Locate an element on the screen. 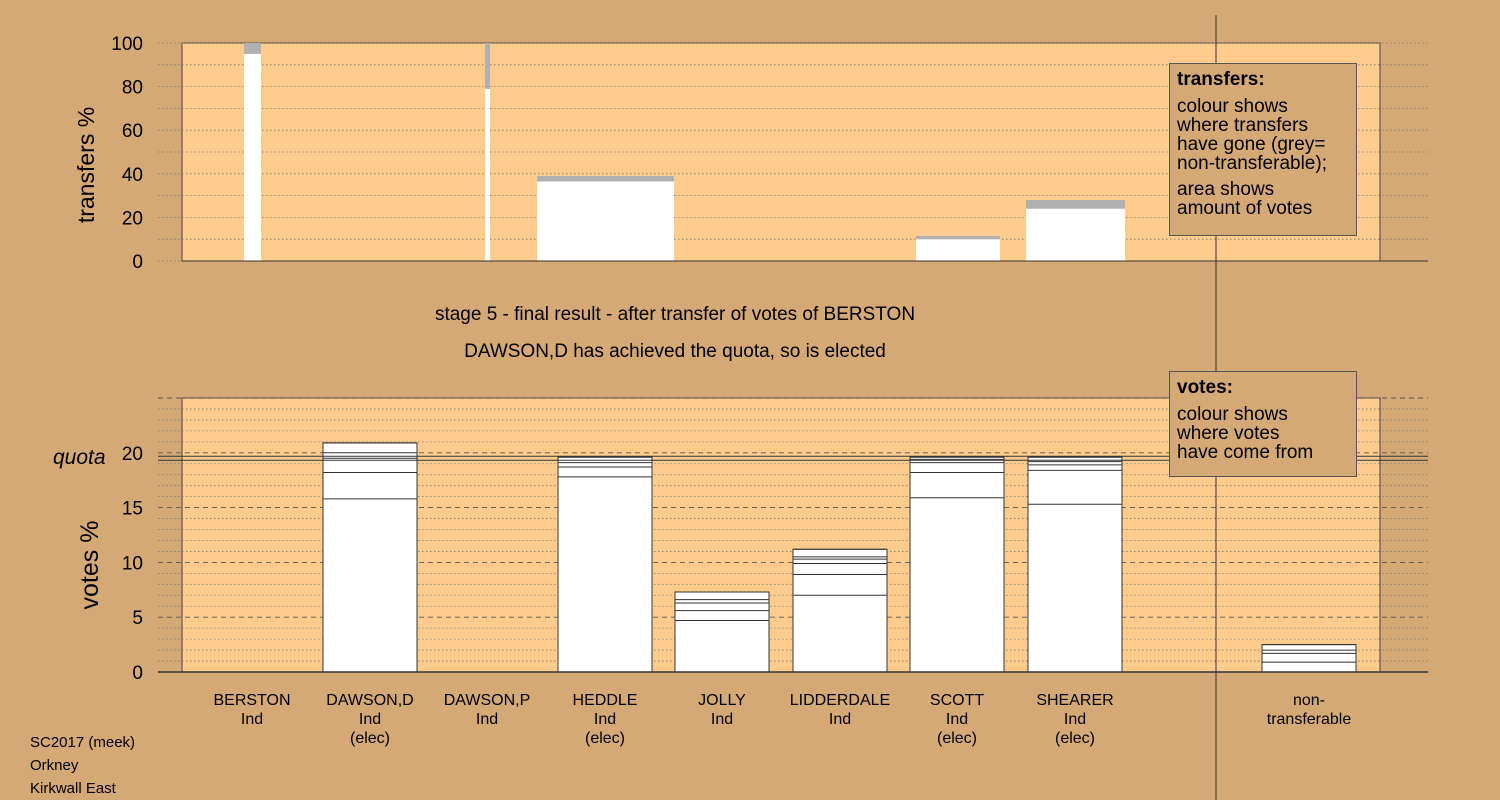 The width and height of the screenshot is (1500, 800). candidate-label: DAWSON,P Ind is located at coordinates (487, 710).